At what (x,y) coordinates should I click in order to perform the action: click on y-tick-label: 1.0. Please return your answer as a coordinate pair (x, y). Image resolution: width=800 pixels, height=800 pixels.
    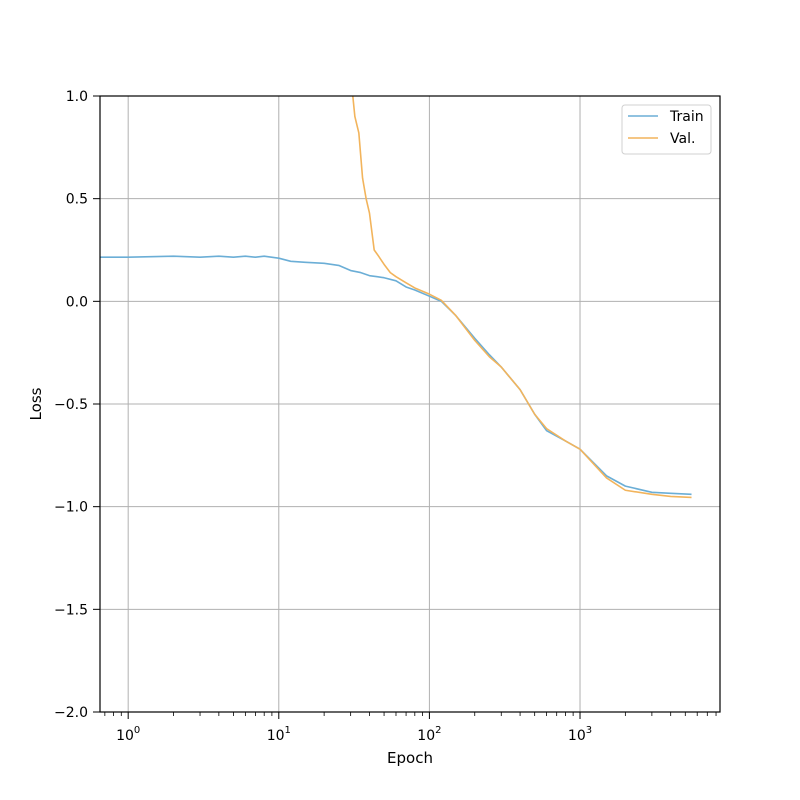
    Looking at the image, I should click on (77, 97).